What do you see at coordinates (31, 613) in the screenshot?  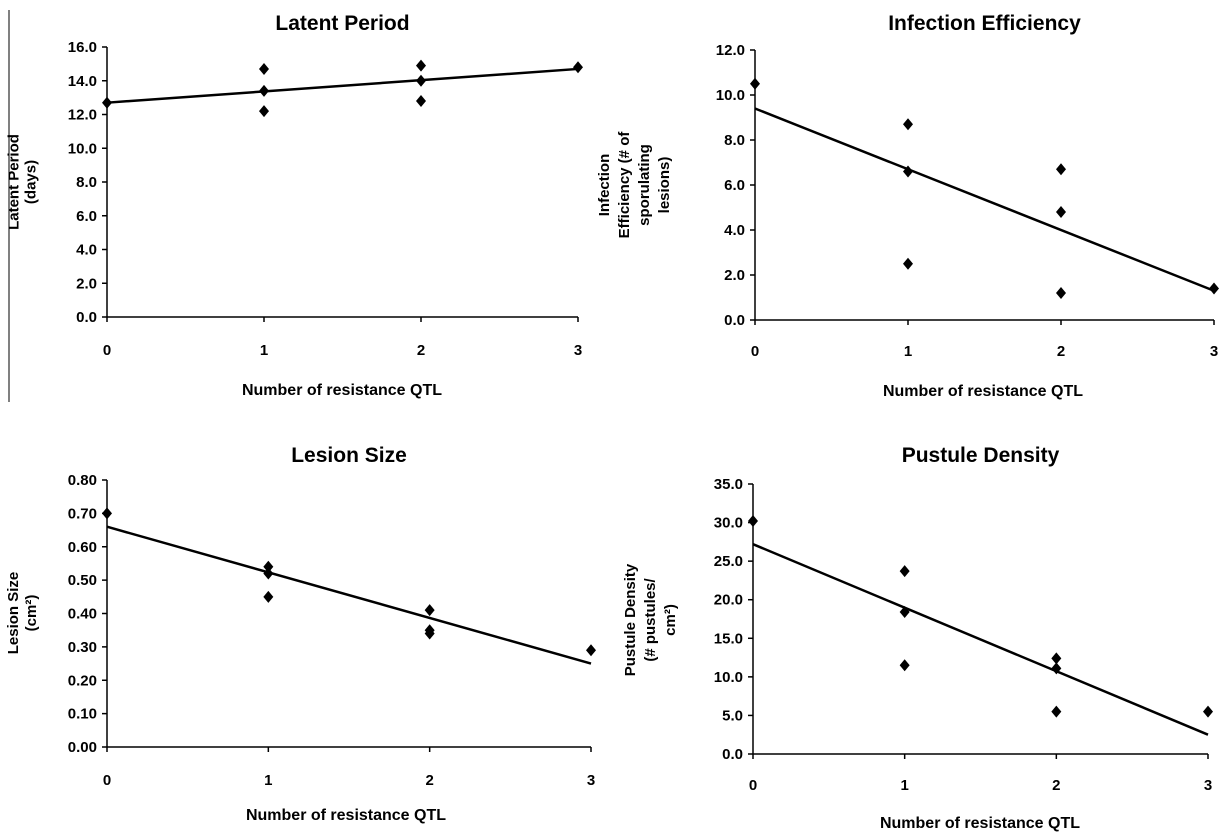 I see `y-axis-title-line: (cm²)` at bounding box center [31, 613].